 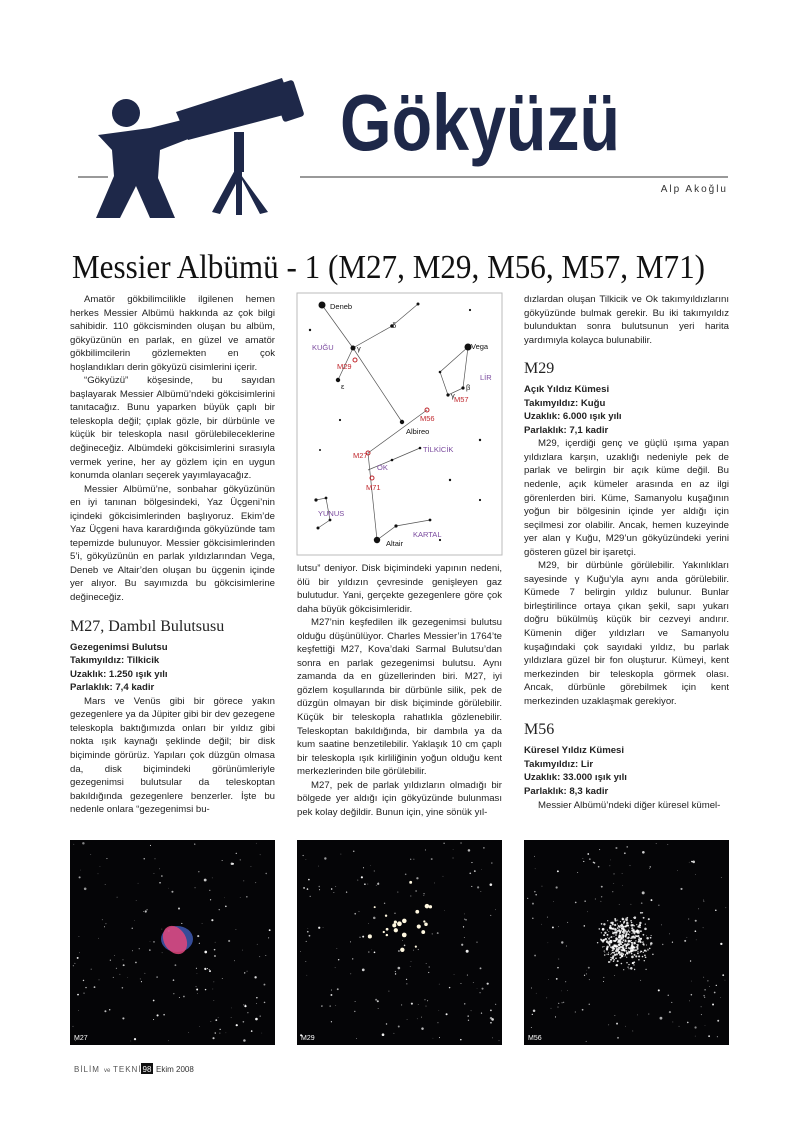 What do you see at coordinates (331, 513) in the screenshot?
I see `map-label: YUNUS` at bounding box center [331, 513].